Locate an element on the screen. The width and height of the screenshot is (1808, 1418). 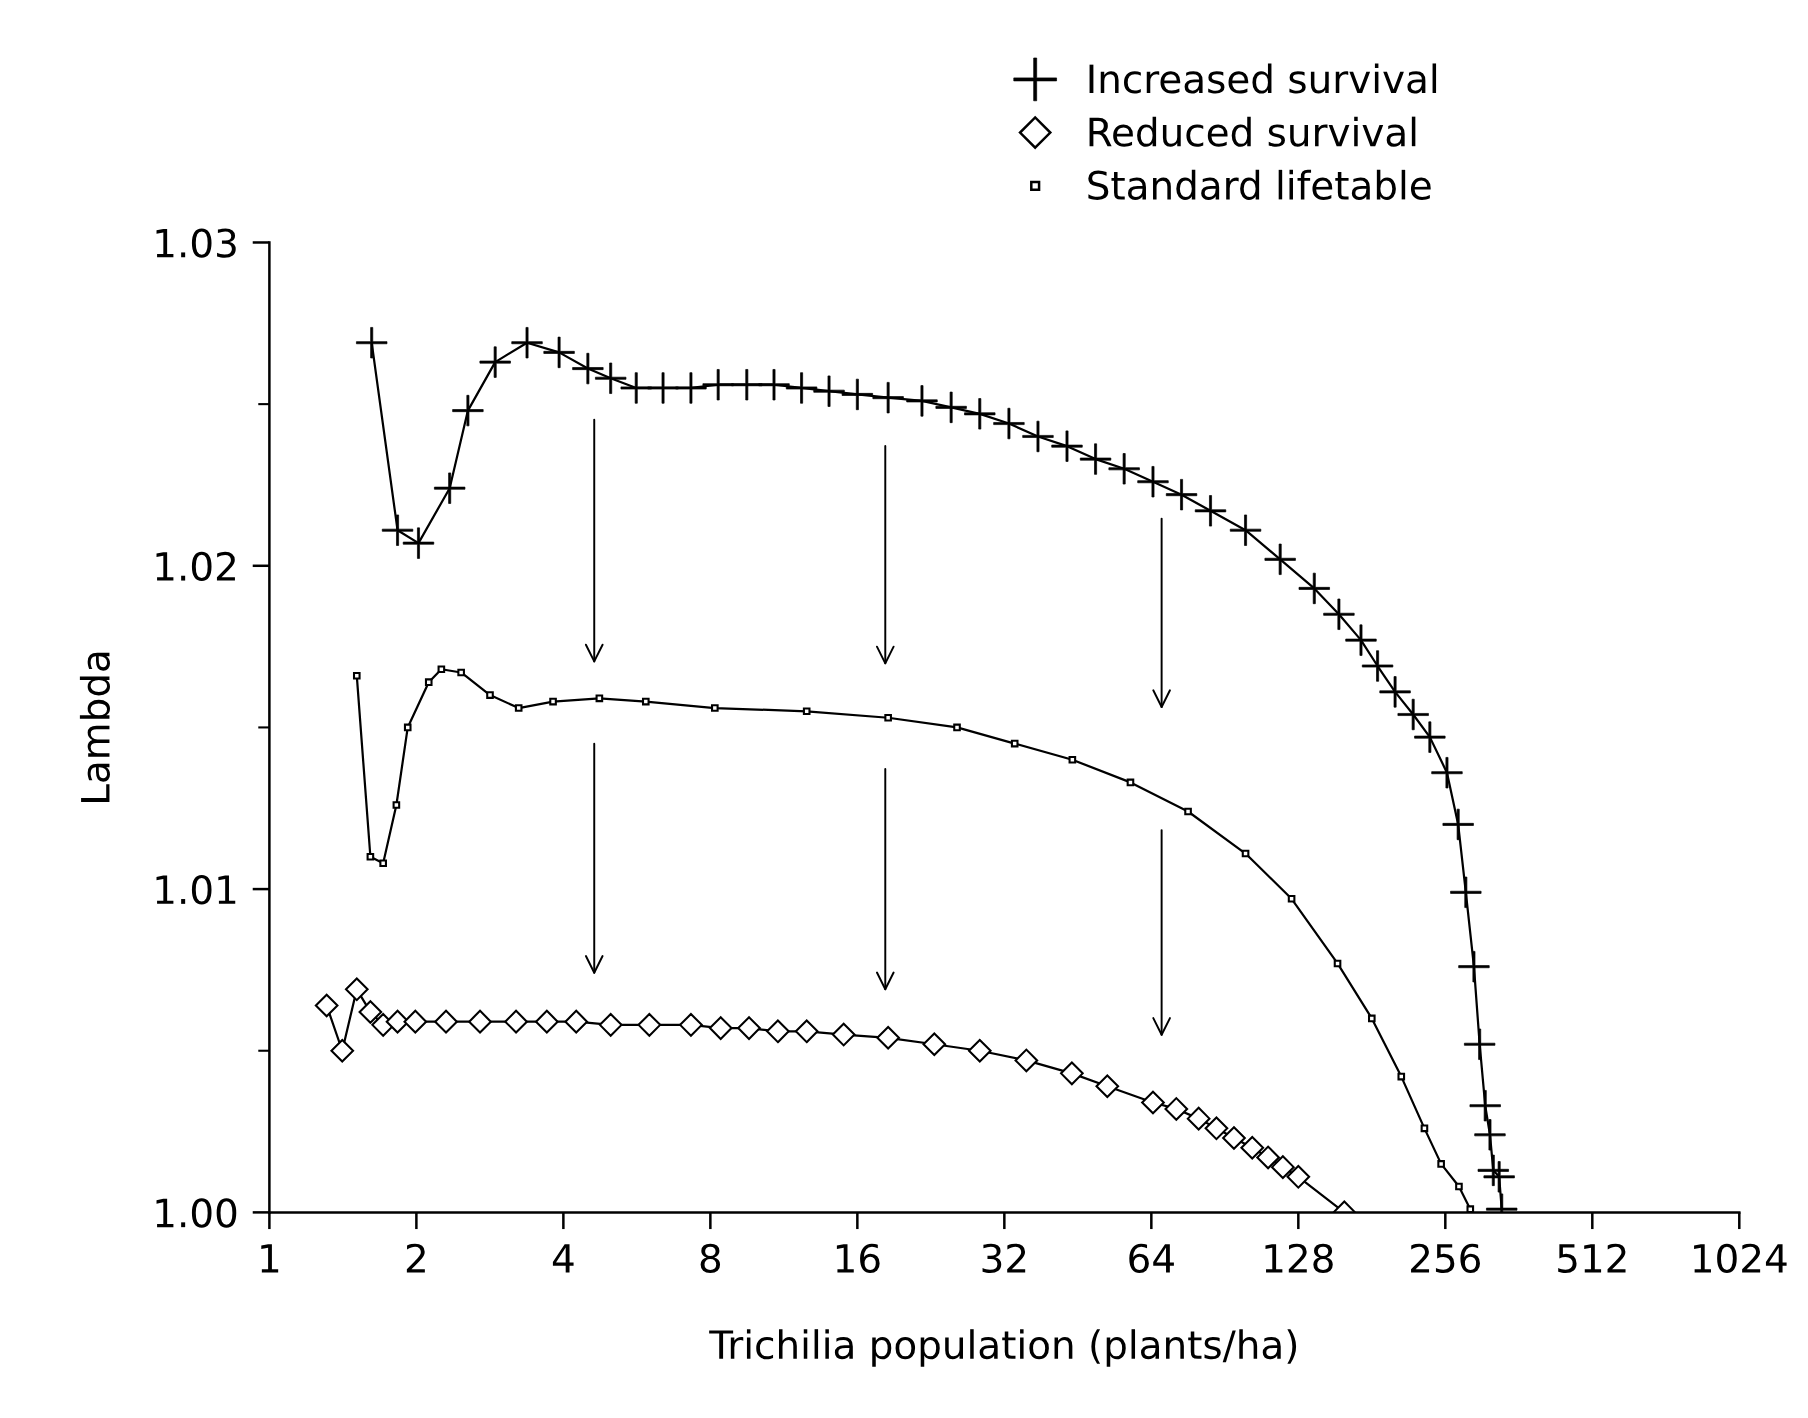
x-tick-label: 2 is located at coordinates (415, 1258).